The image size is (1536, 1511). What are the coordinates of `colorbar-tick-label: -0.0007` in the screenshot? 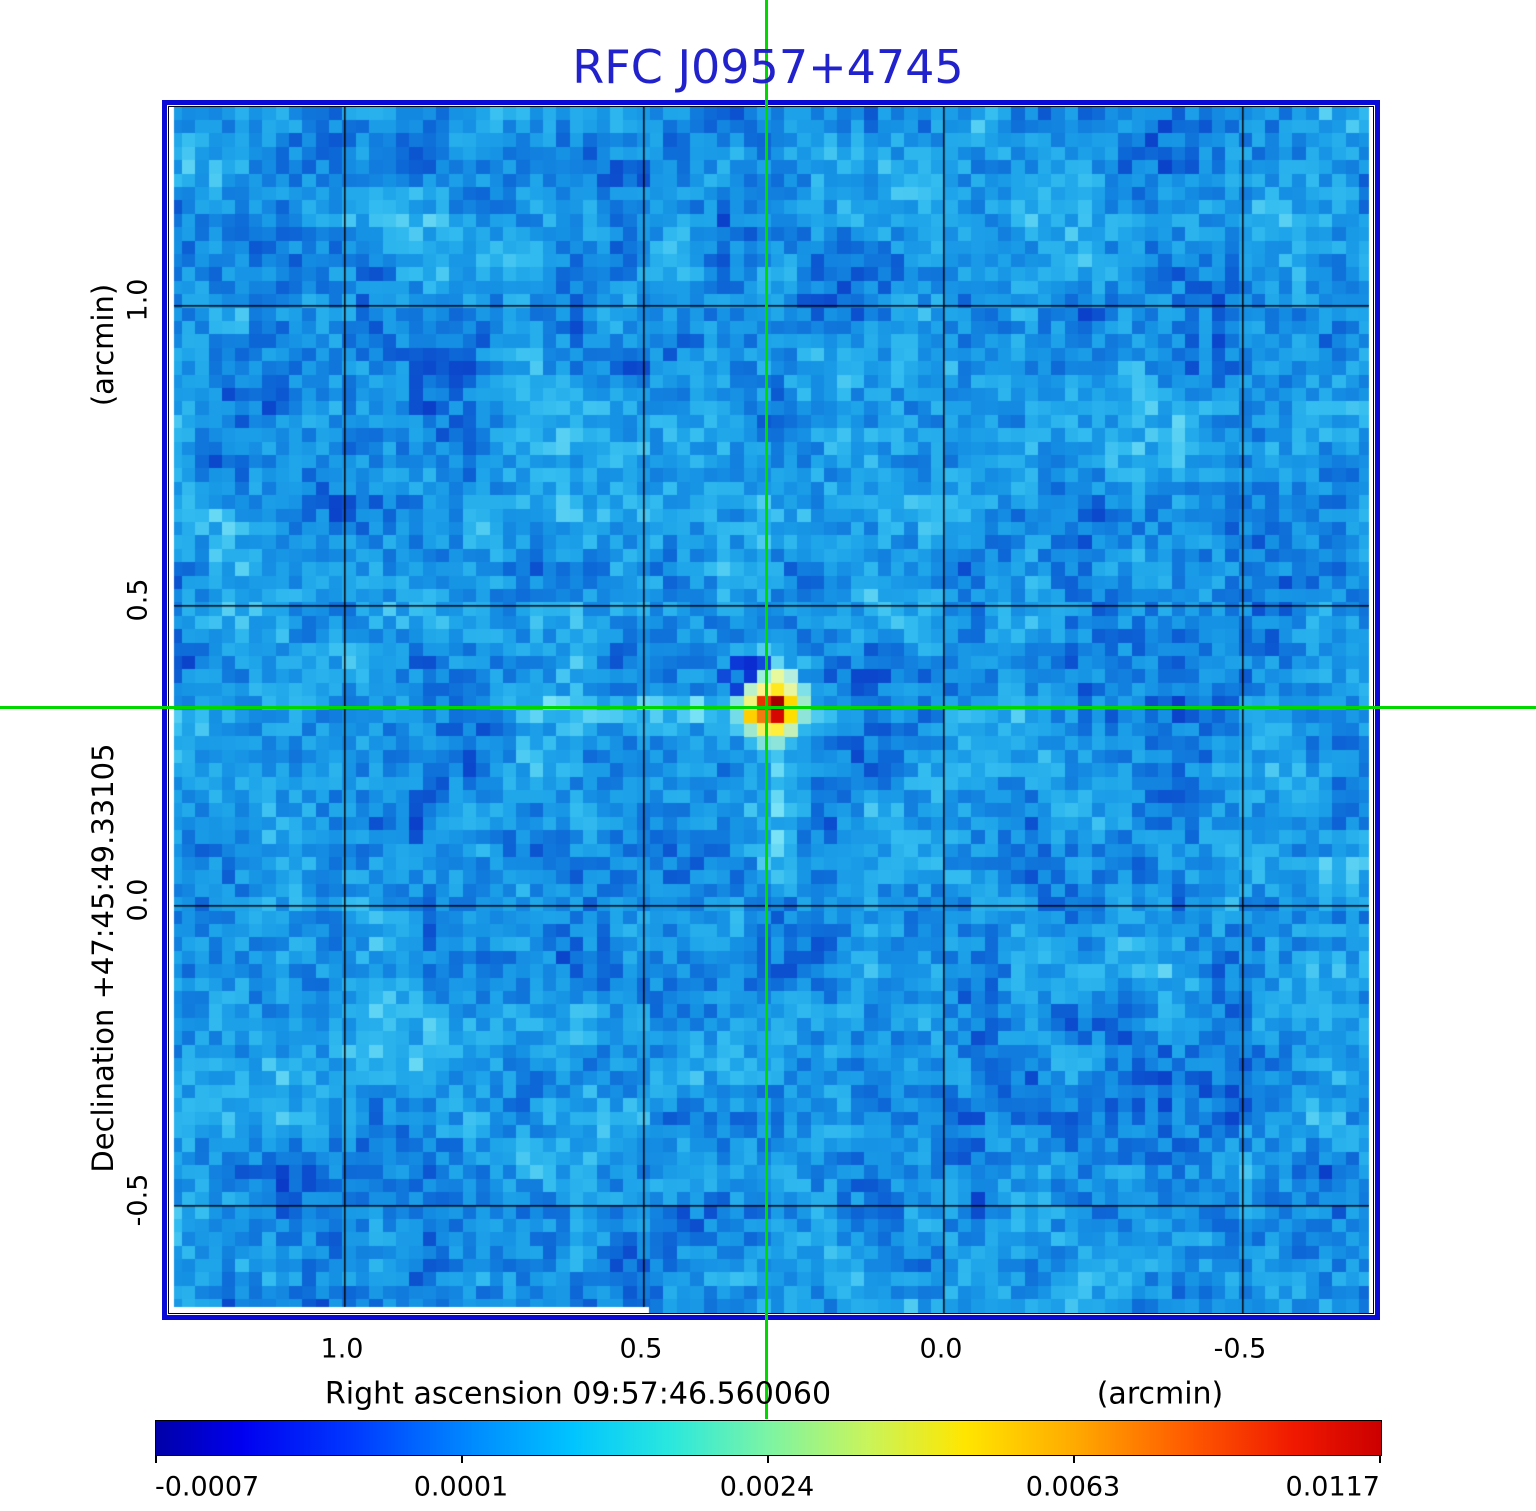 It's located at (207, 1487).